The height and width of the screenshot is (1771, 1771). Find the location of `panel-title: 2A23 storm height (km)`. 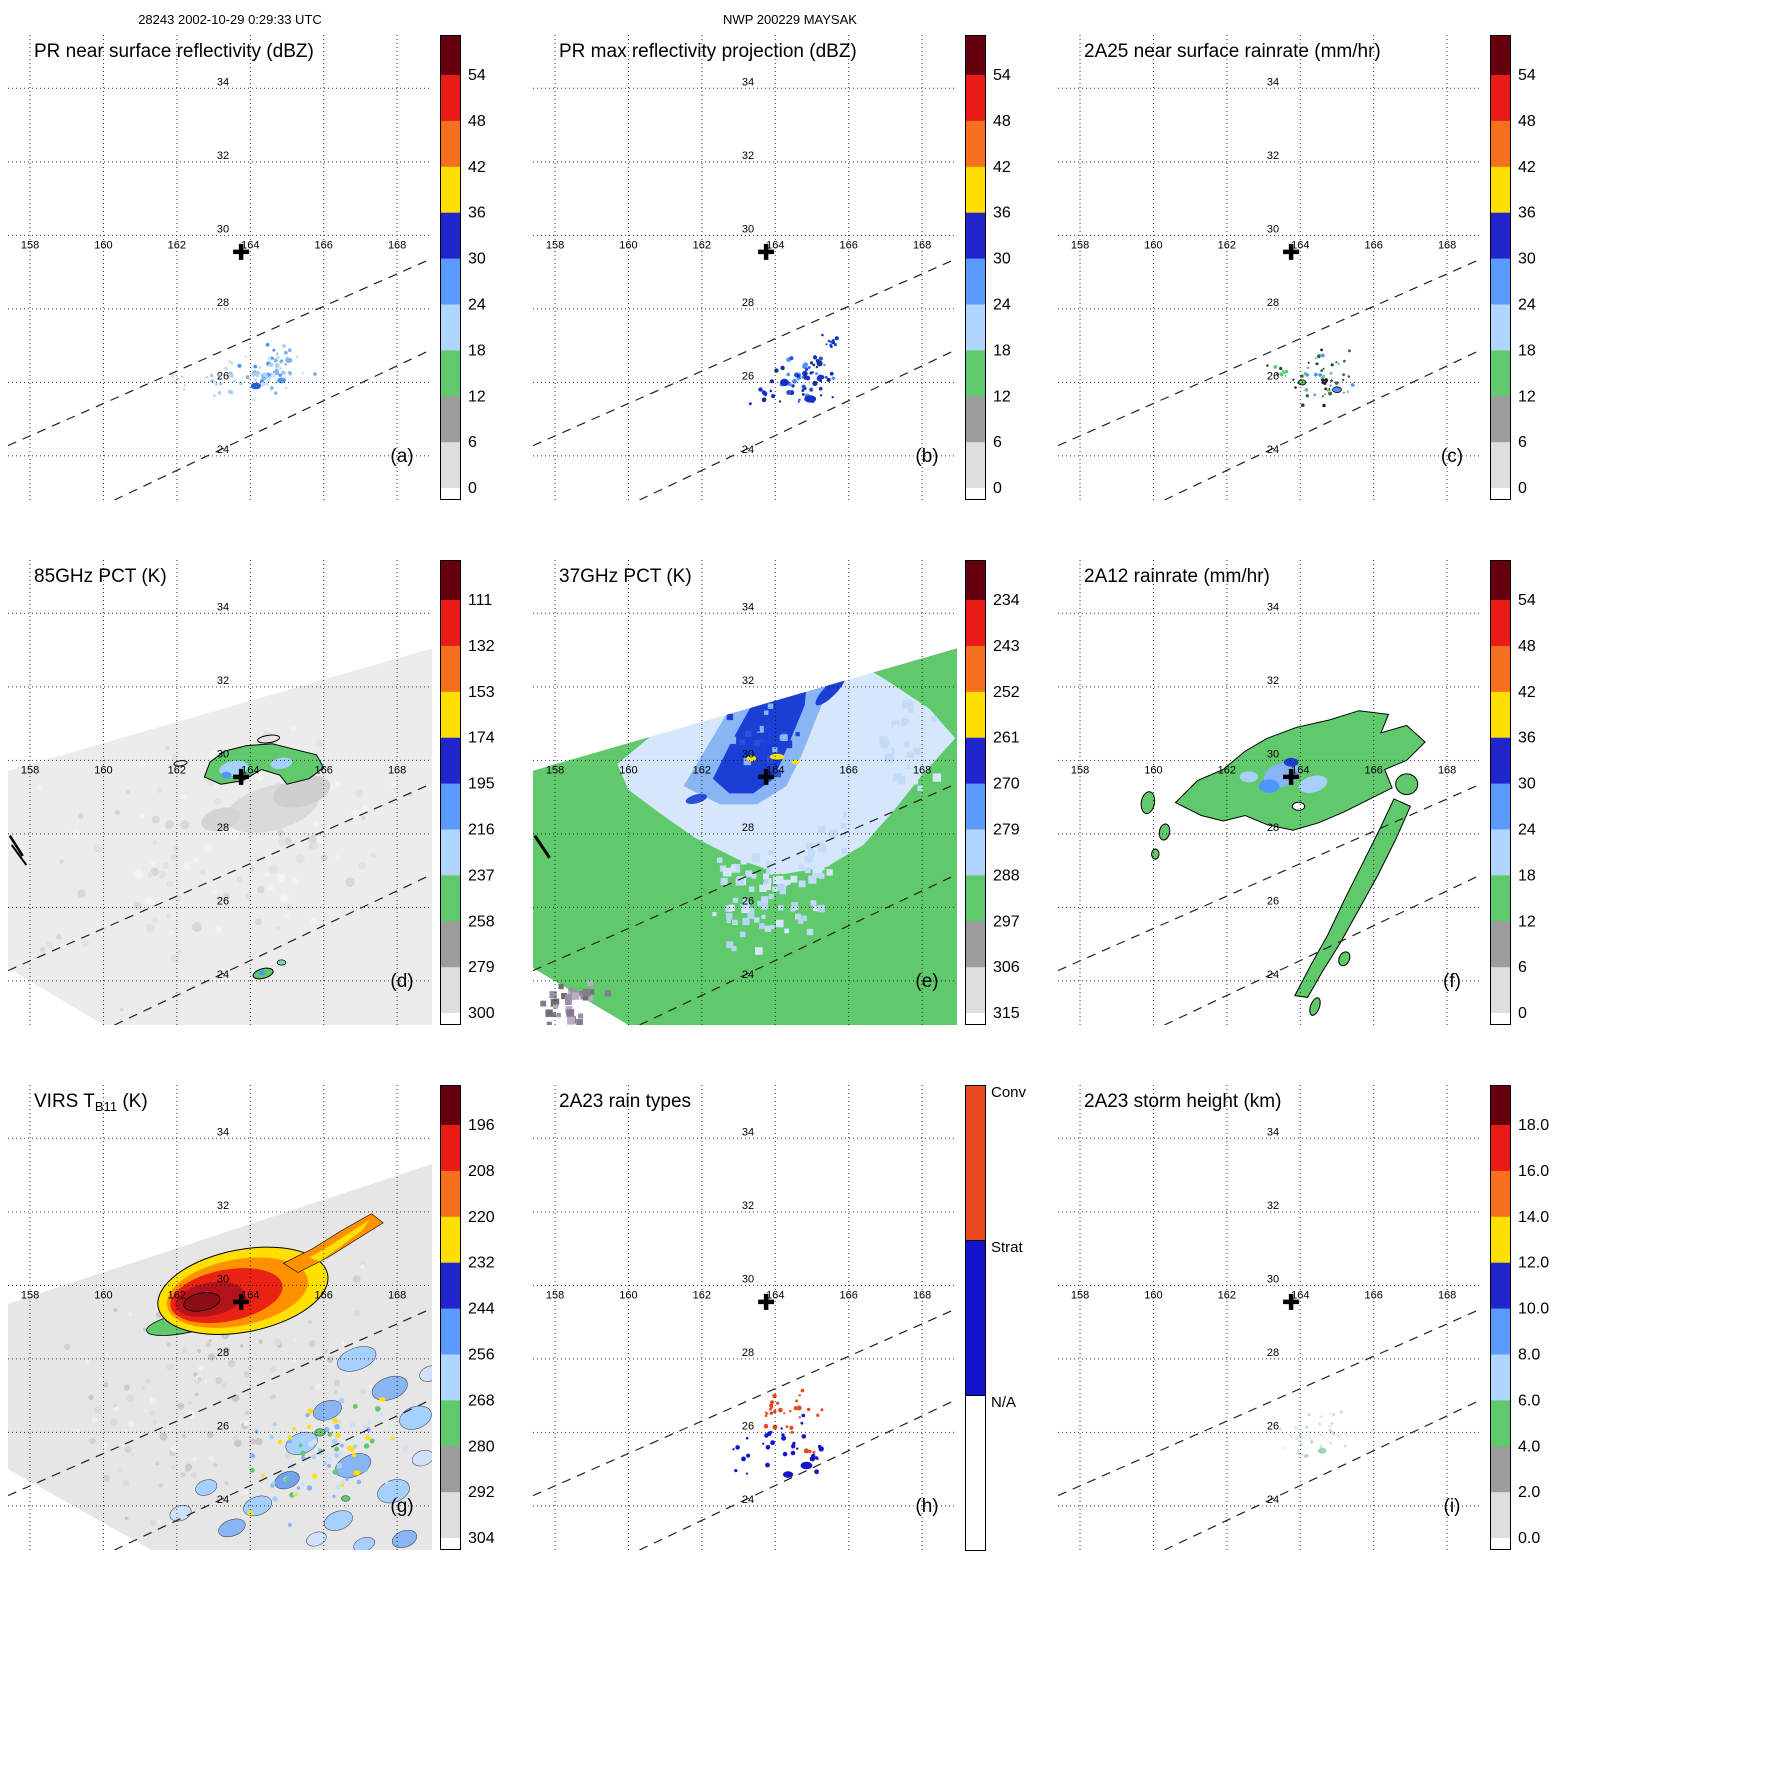

panel-title: 2A23 storm height (km) is located at coordinates (1182, 1101).